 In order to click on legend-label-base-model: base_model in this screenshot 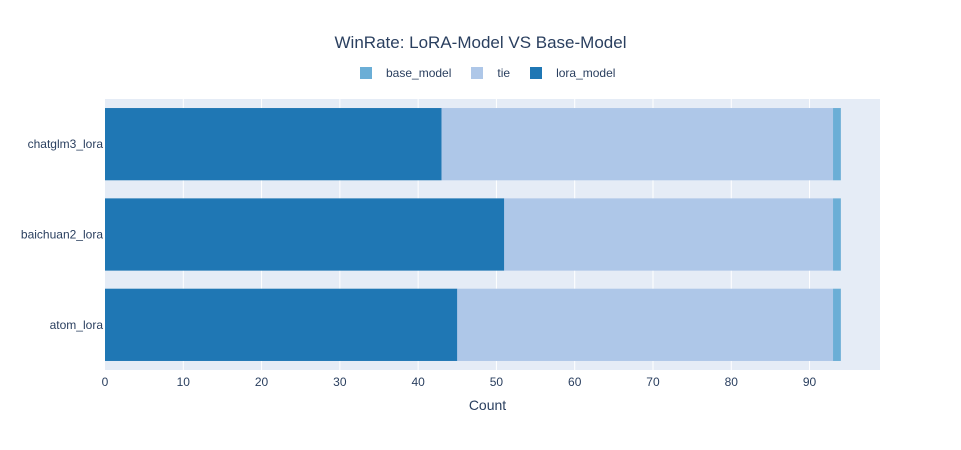, I will do `click(419, 73)`.